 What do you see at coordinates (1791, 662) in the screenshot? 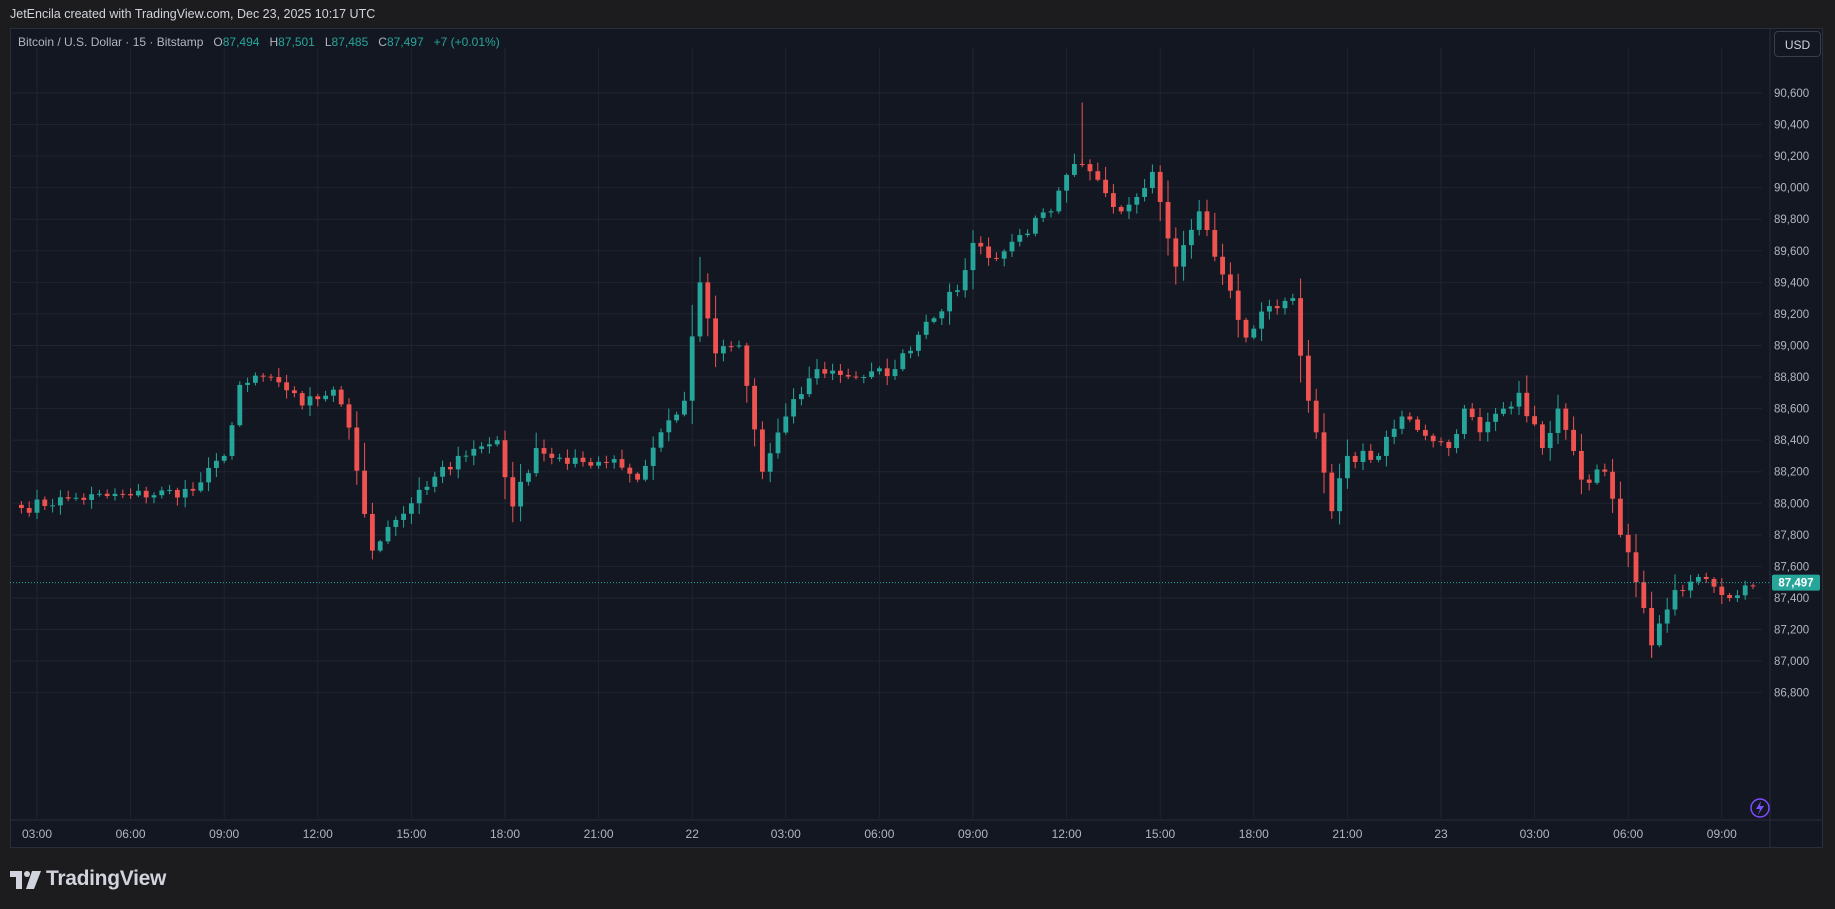
I see `price-tick-label: 87,000` at bounding box center [1791, 662].